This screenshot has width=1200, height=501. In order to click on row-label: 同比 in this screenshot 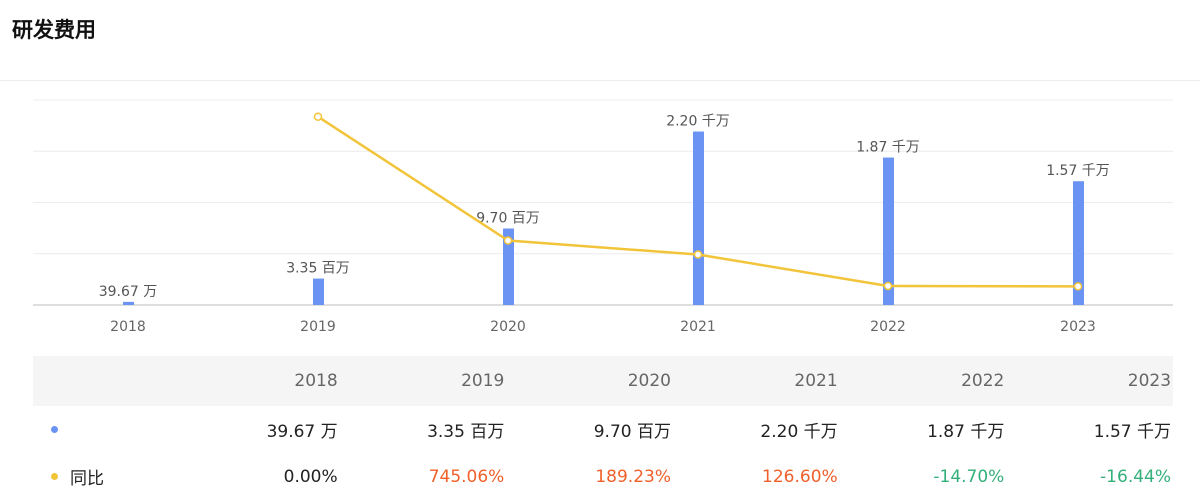, I will do `click(103, 476)`.